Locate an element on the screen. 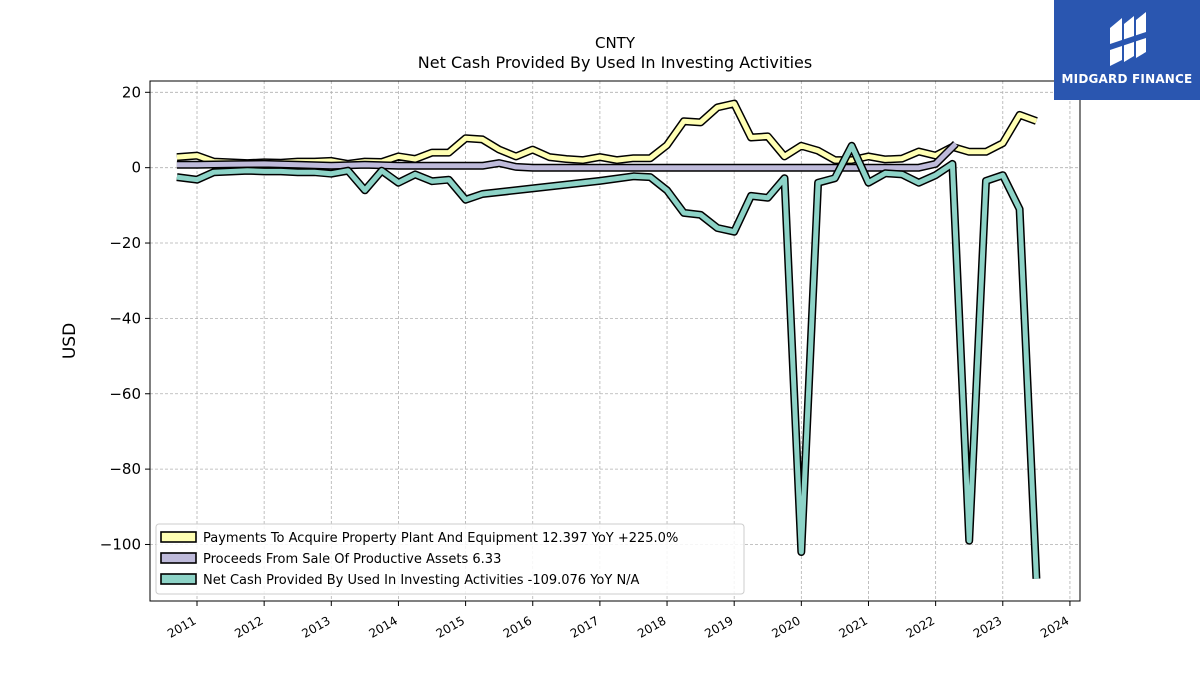 The width and height of the screenshot is (1200, 675). brand-logo: MIDGARD FINANCE is located at coordinates (1127, 50).